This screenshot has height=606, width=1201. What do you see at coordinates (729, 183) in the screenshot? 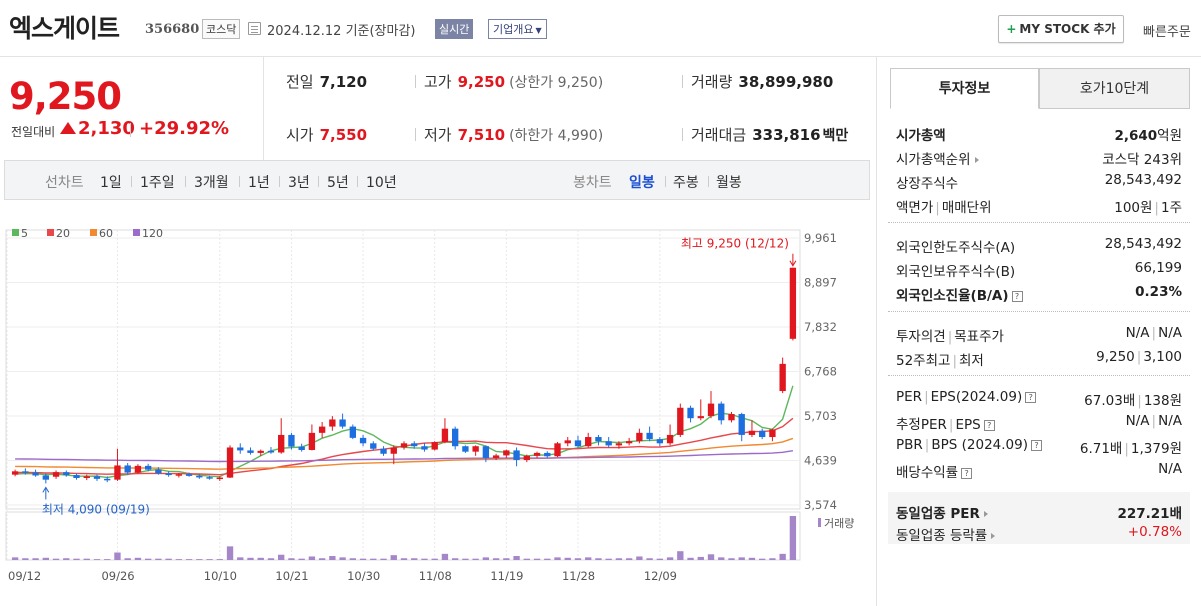
I see `candle-monthly: 월봉` at bounding box center [729, 183].